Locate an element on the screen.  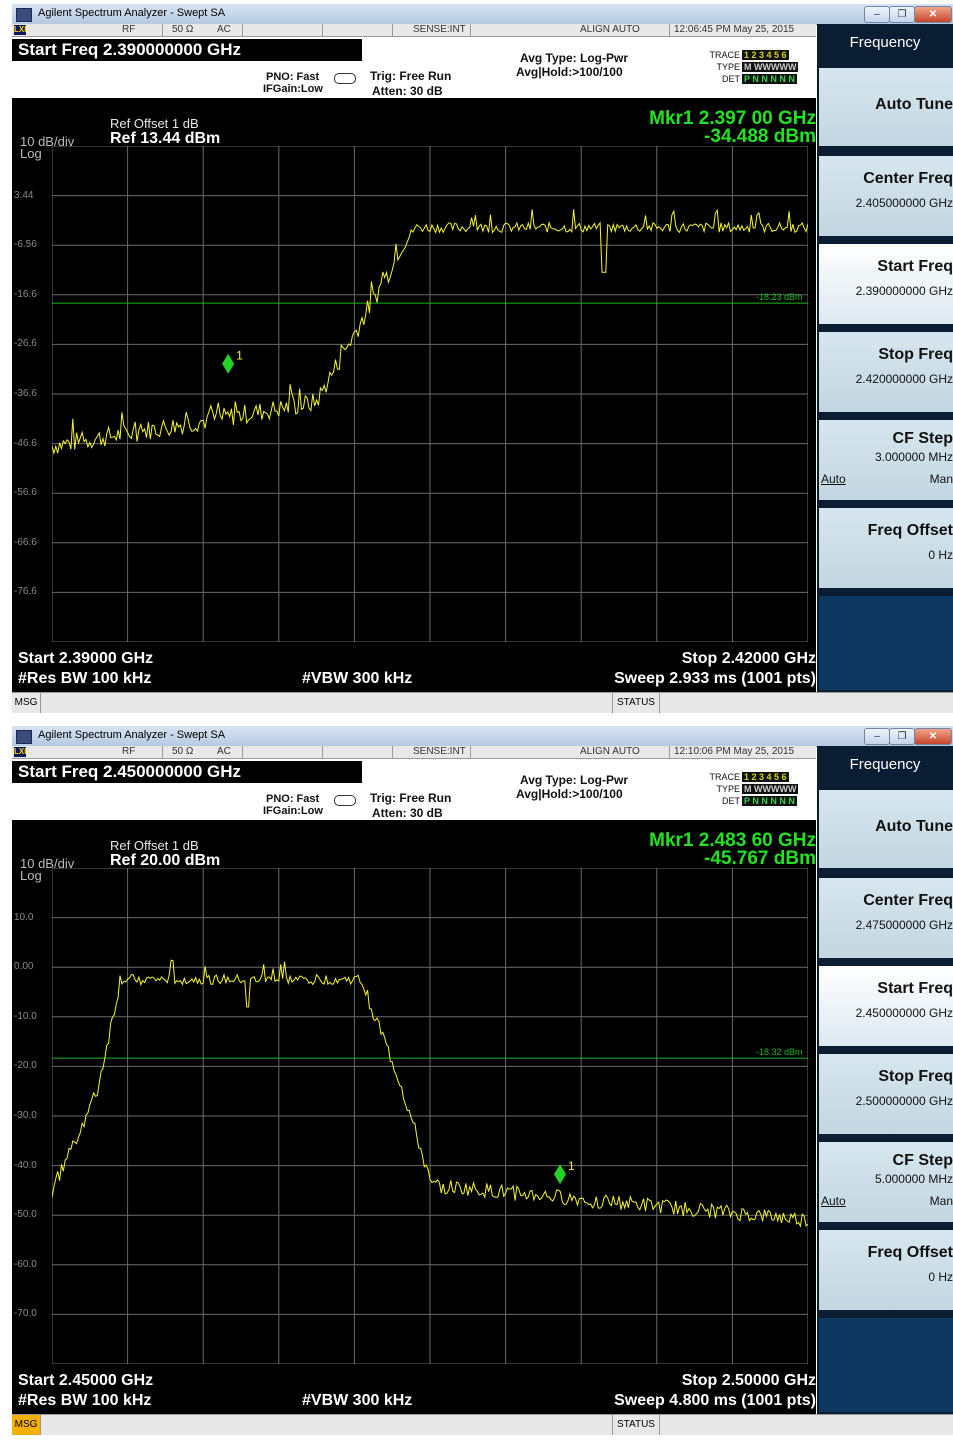
display-line-label: -18.32 dBm is located at coordinates (779, 1052).